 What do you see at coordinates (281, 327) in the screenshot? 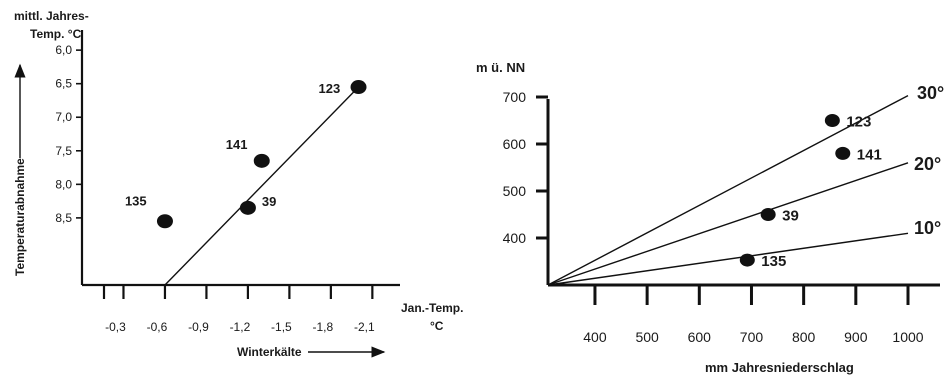
I see `left-x-tick-label: -1,5` at bounding box center [281, 327].